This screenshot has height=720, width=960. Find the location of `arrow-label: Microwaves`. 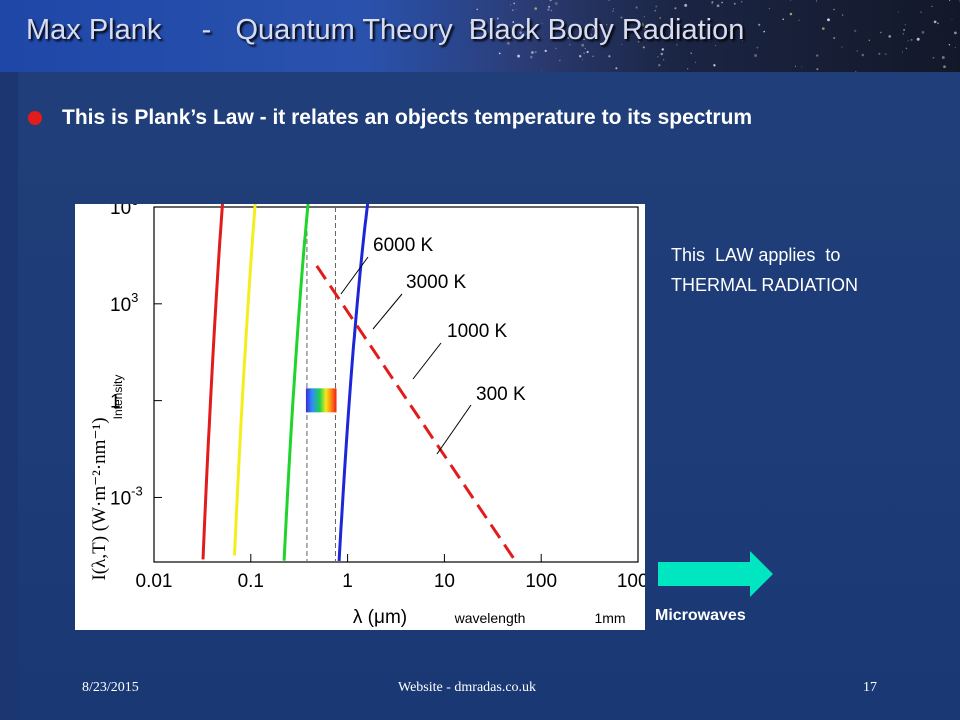

arrow-label: Microwaves is located at coordinates (700, 615).